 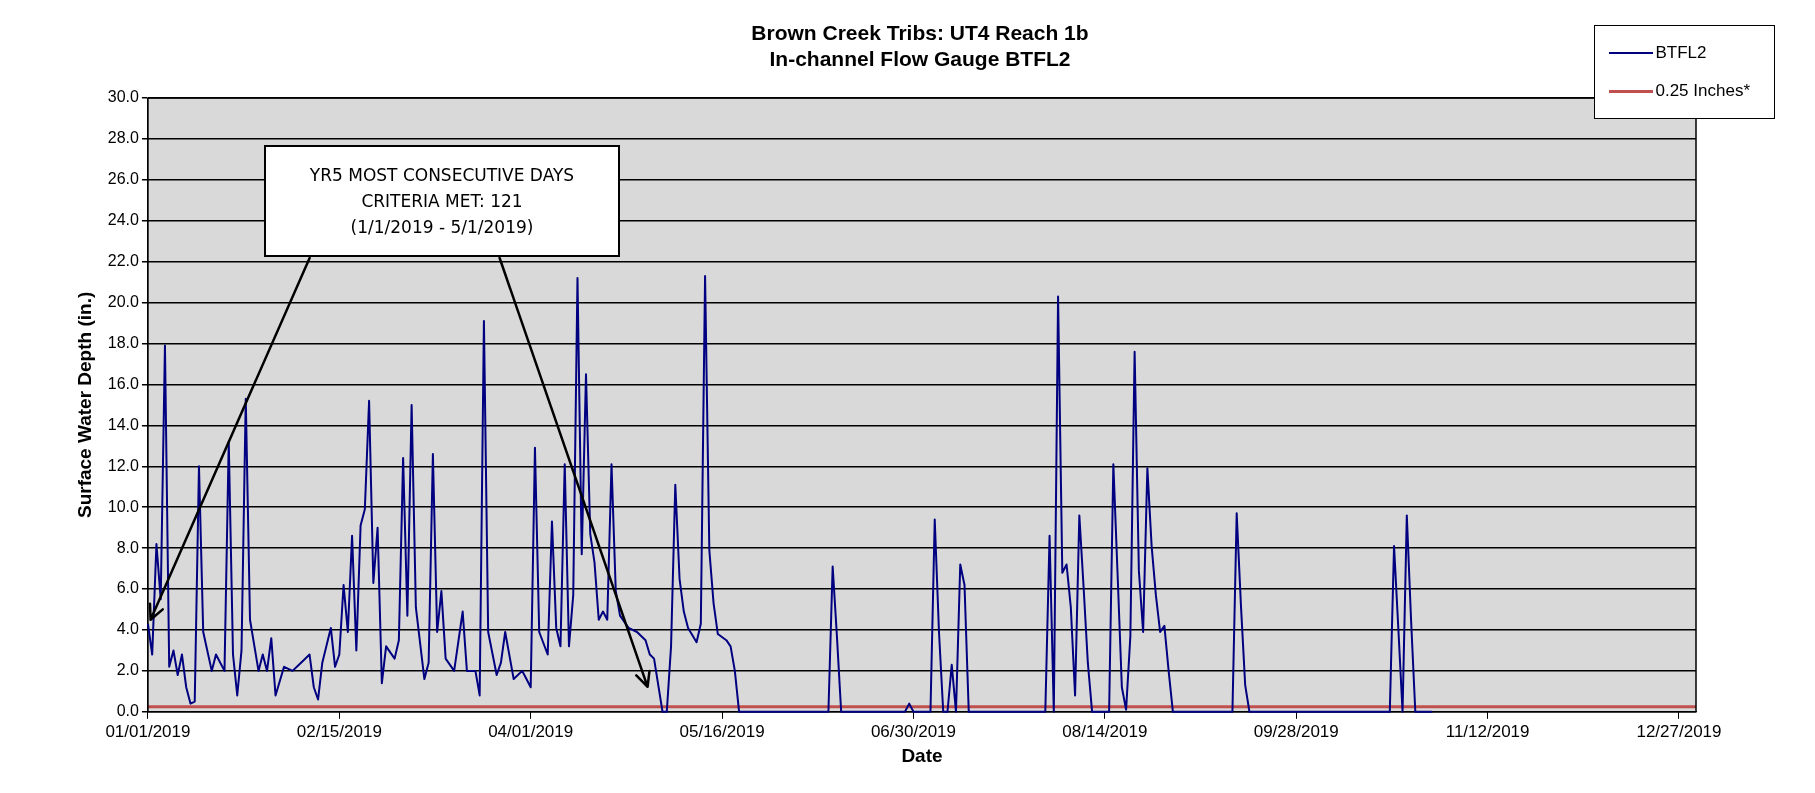 What do you see at coordinates (123, 261) in the screenshot?
I see `y-tick-label: 22.0` at bounding box center [123, 261].